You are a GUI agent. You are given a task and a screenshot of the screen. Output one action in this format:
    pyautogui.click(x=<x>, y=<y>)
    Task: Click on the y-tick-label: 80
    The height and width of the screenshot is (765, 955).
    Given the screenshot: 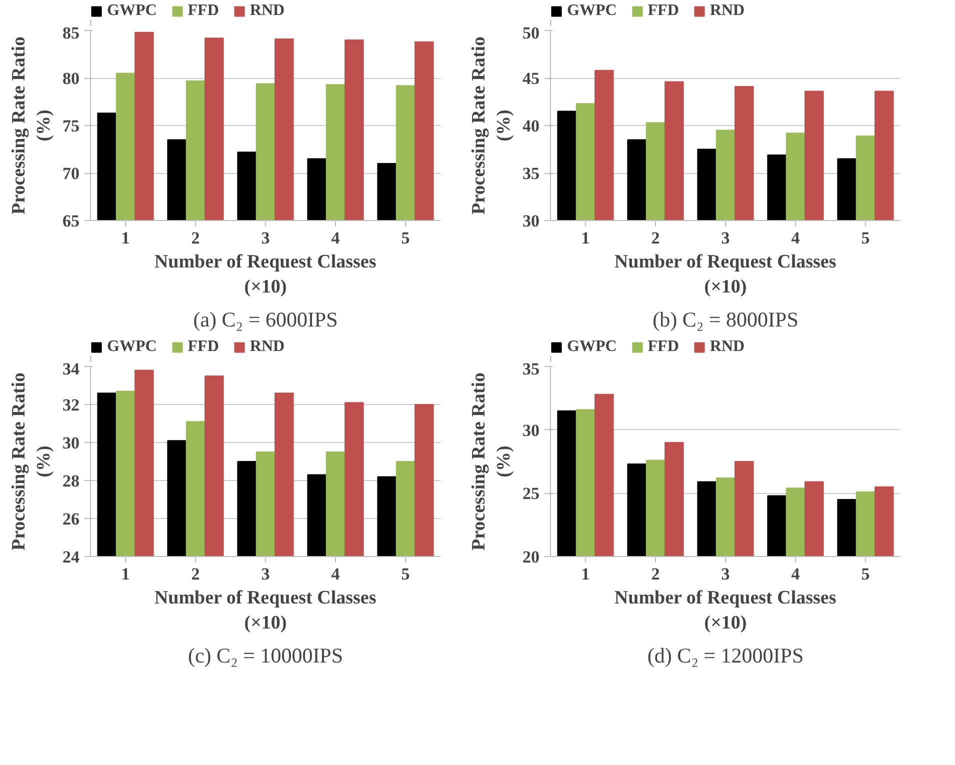 What is the action you would take?
    pyautogui.click(x=71, y=78)
    